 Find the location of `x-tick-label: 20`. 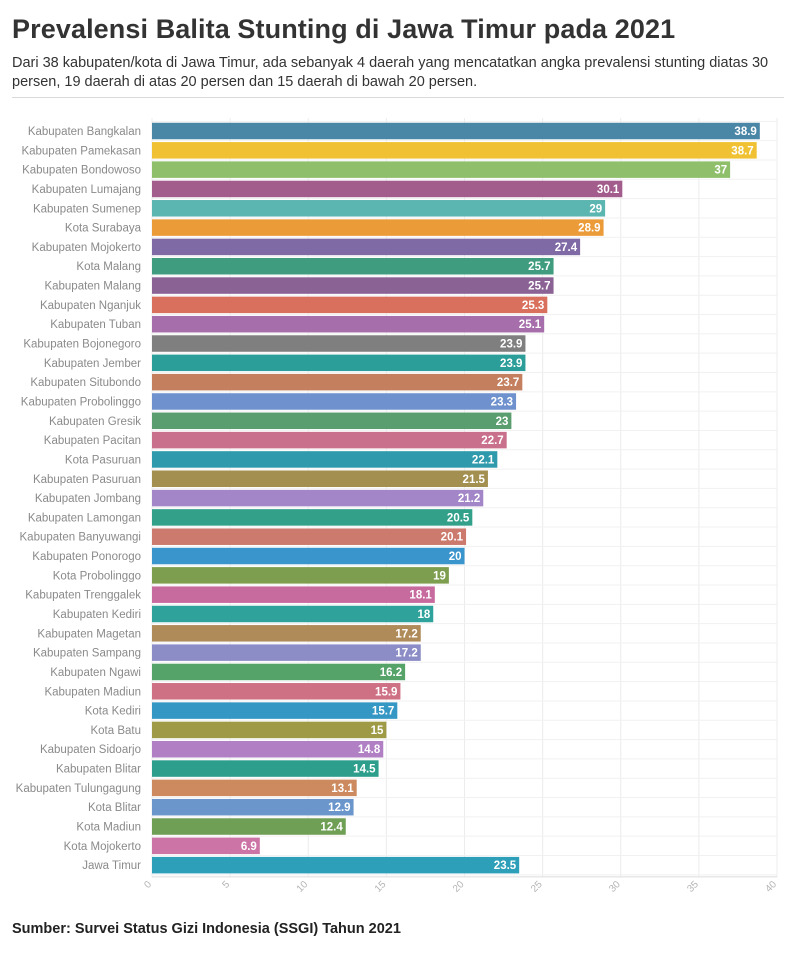

x-tick-label: 20 is located at coordinates (459, 887).